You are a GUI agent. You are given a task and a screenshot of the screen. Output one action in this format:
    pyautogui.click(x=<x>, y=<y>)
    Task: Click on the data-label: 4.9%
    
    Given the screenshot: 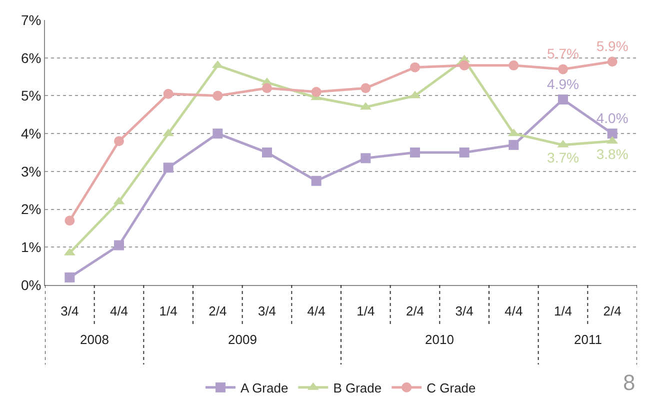 What is the action you would take?
    pyautogui.click(x=563, y=84)
    